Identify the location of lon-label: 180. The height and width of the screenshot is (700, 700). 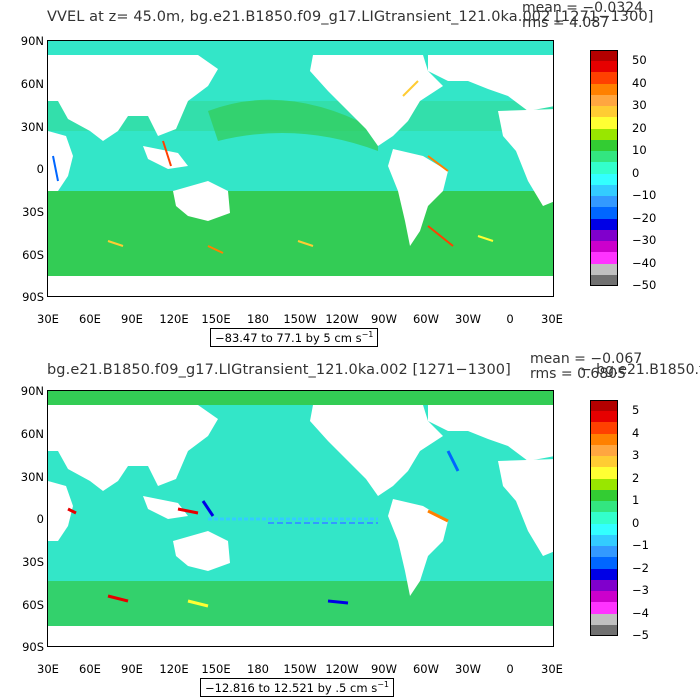
(258, 669).